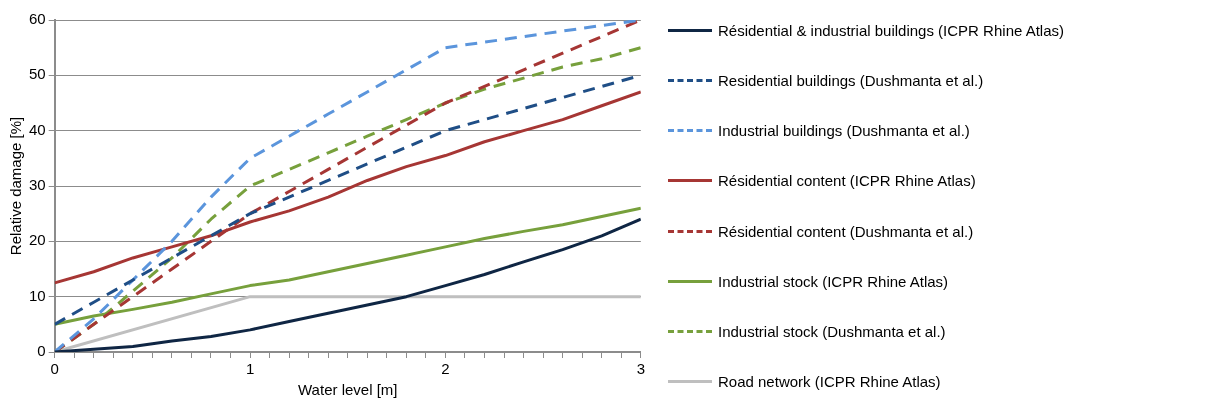  What do you see at coordinates (851, 81) in the screenshot?
I see `legend-label: Residential buildings (Dushmanta et al.)` at bounding box center [851, 81].